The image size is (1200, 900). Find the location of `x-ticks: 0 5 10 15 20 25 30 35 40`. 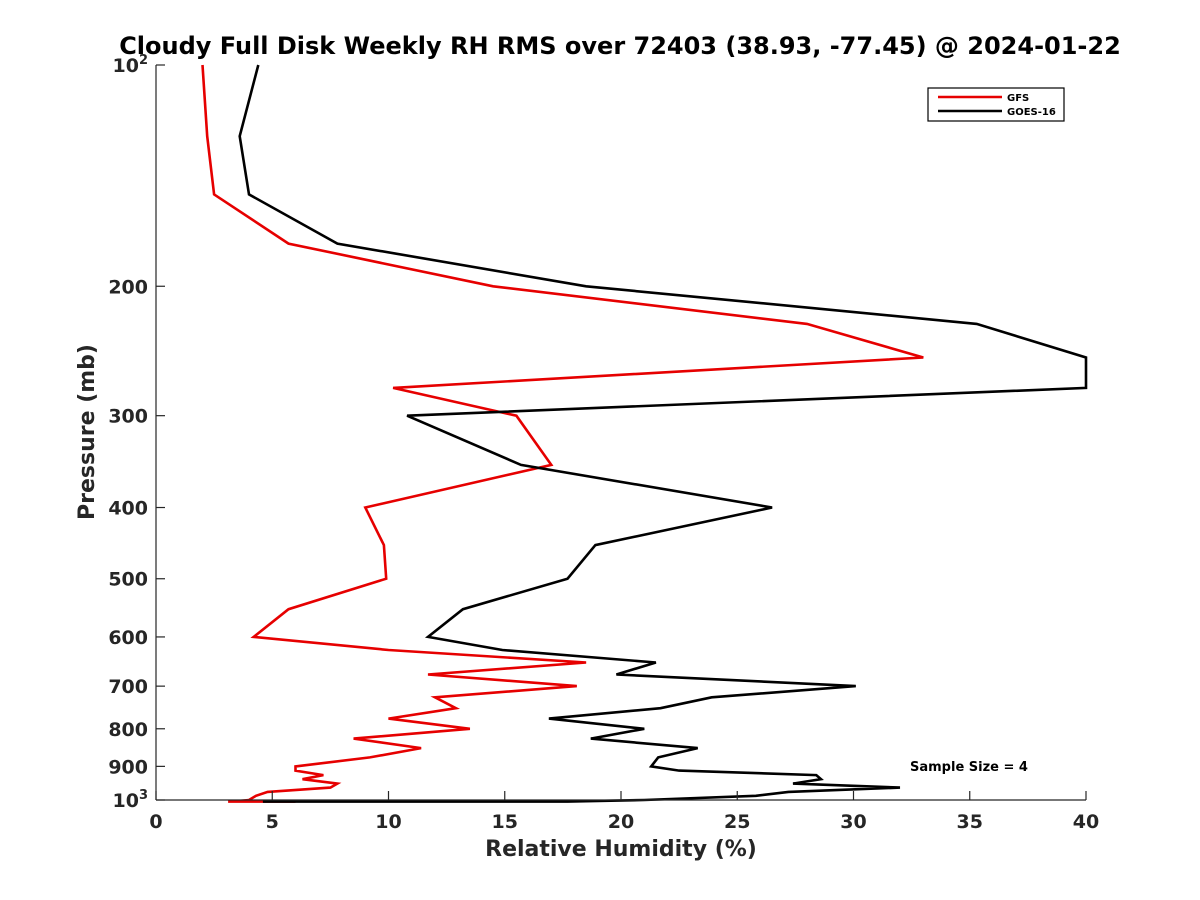

x-ticks: 0 5 10 15 20 25 30 35 40 is located at coordinates (624, 812).